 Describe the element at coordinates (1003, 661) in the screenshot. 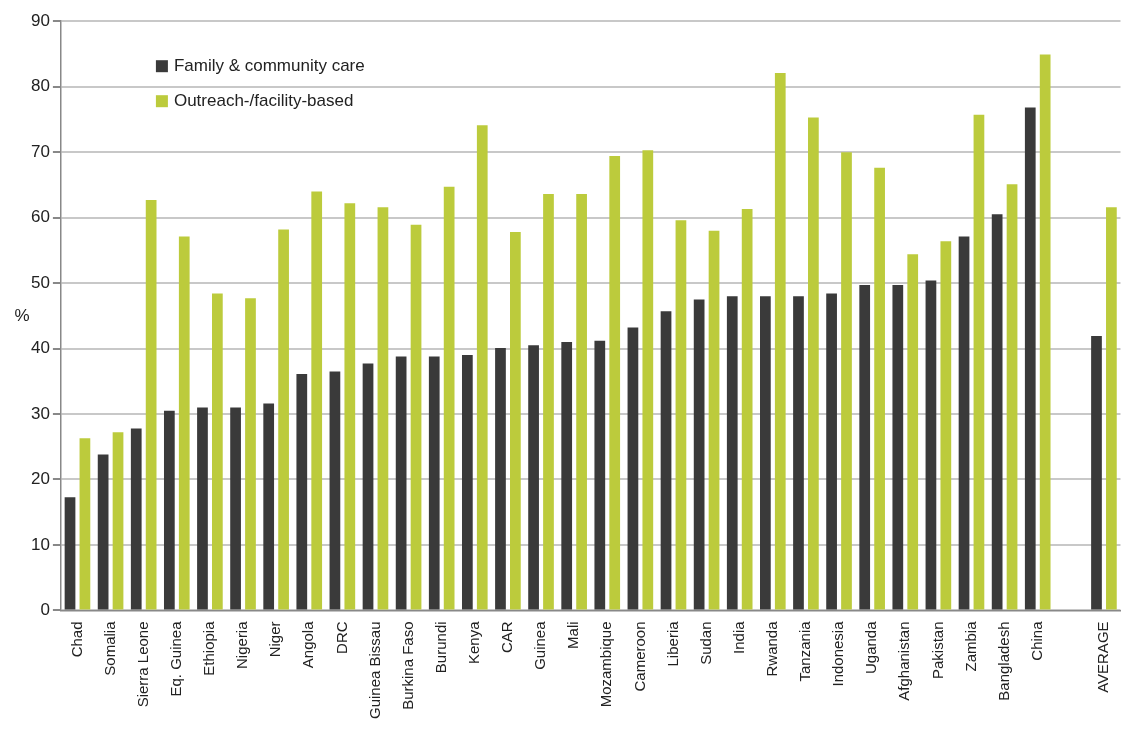

I see `x-tick-label: Bangladesh` at that location.